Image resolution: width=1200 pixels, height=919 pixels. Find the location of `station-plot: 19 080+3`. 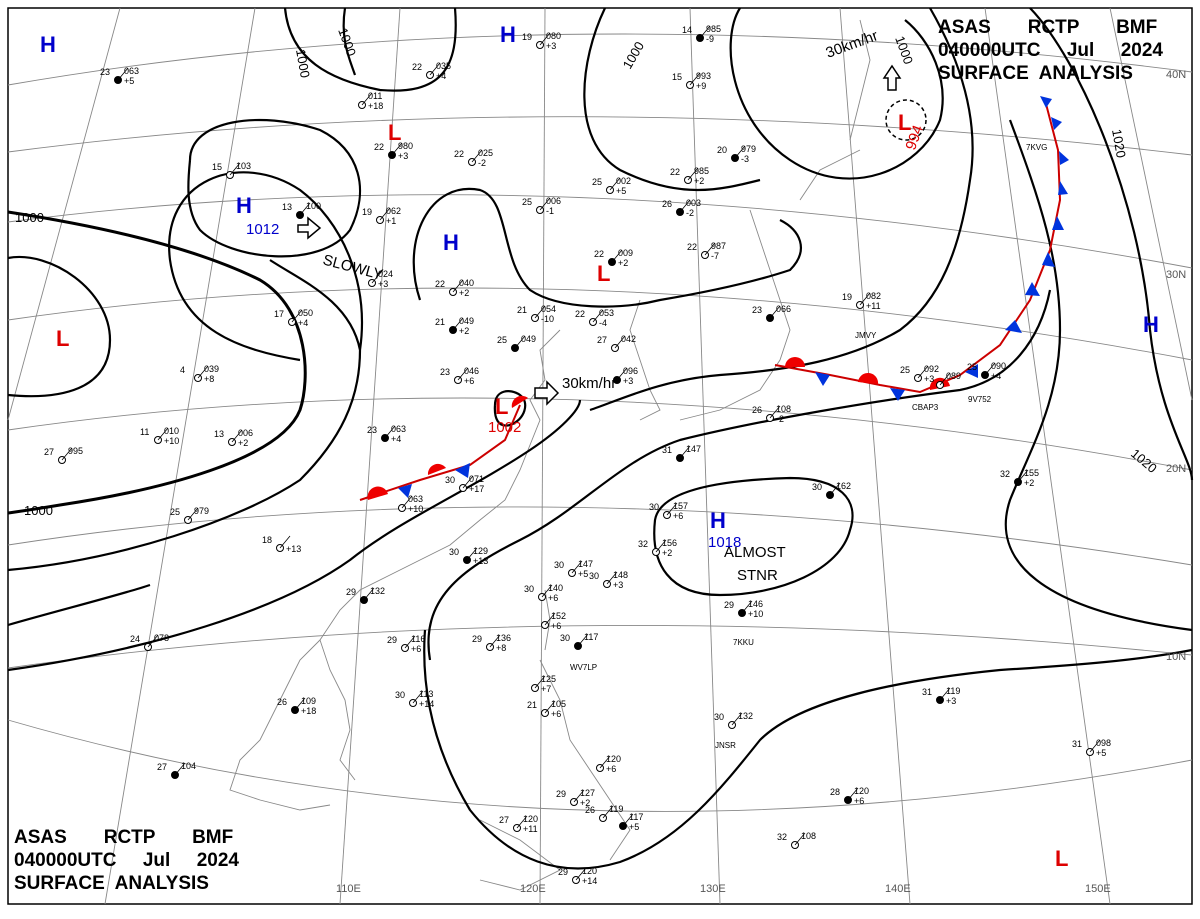

station-plot: 19 080+3 is located at coordinates (541, 41).